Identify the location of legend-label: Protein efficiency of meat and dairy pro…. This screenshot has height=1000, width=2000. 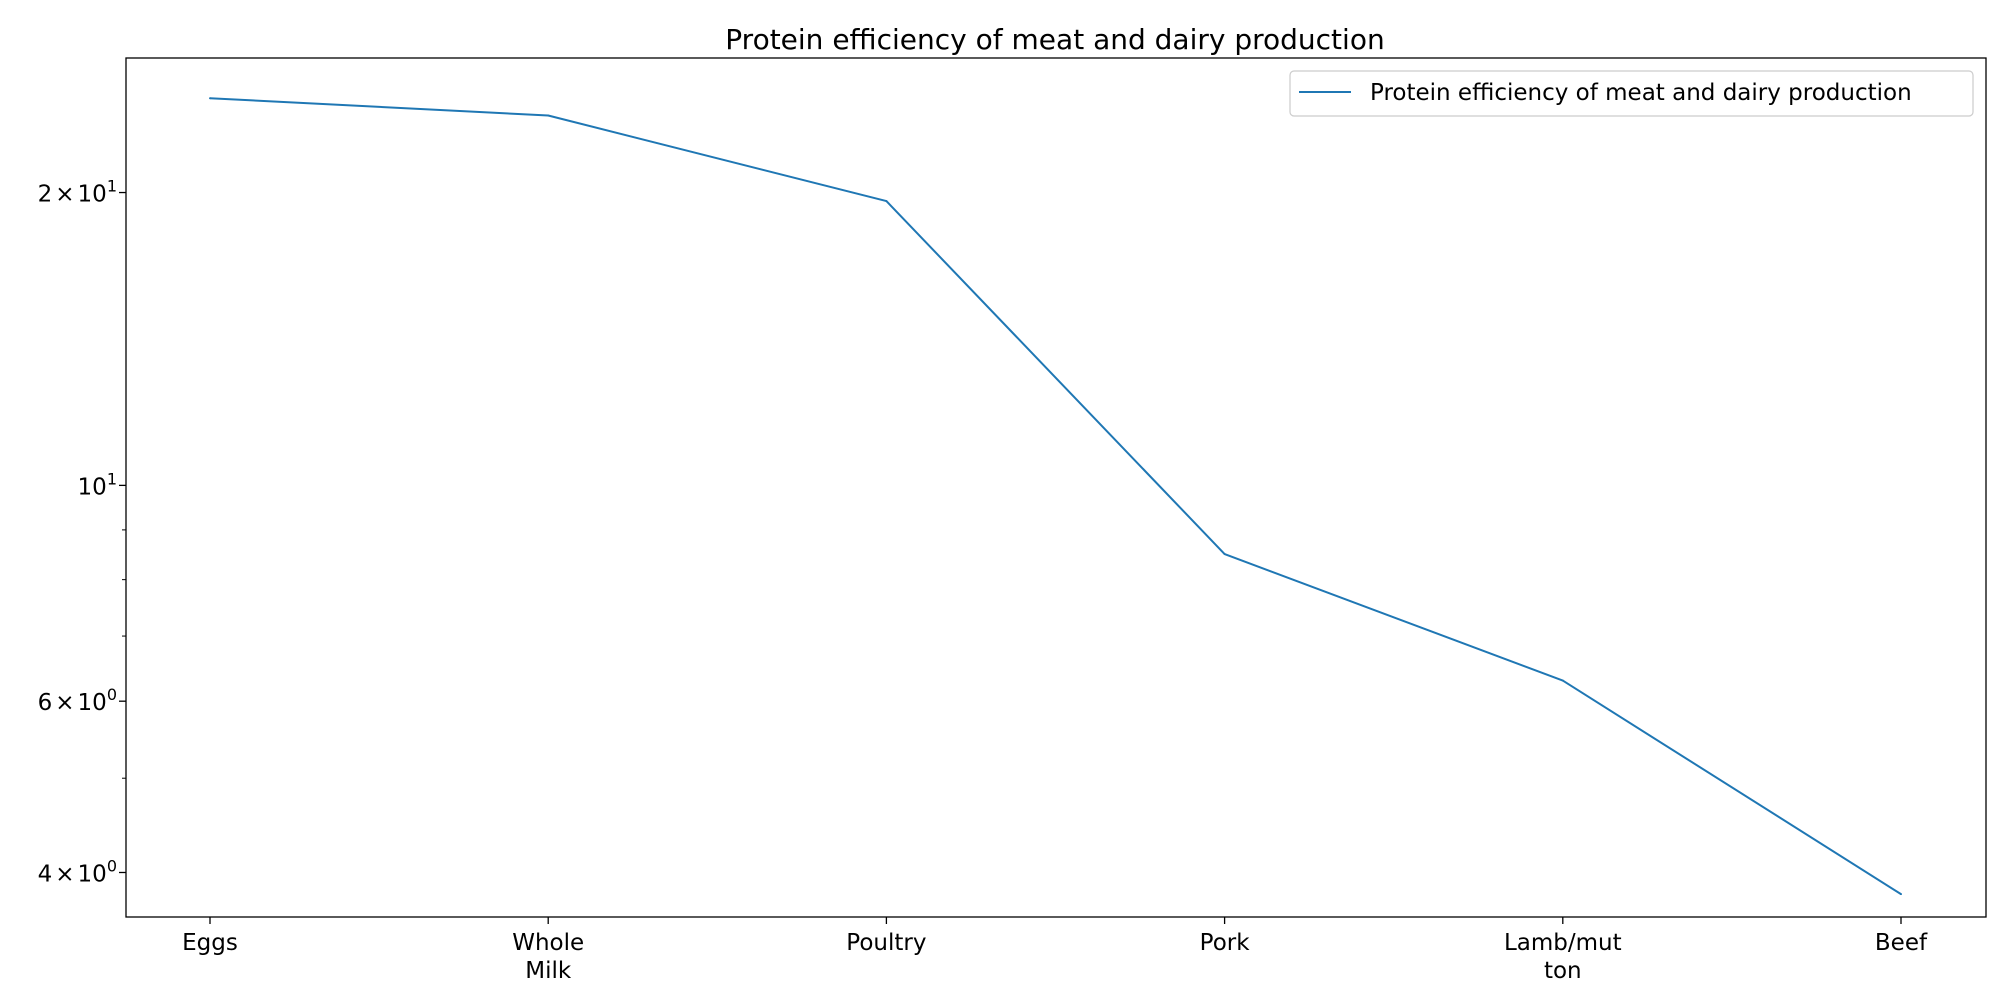
(1641, 93).